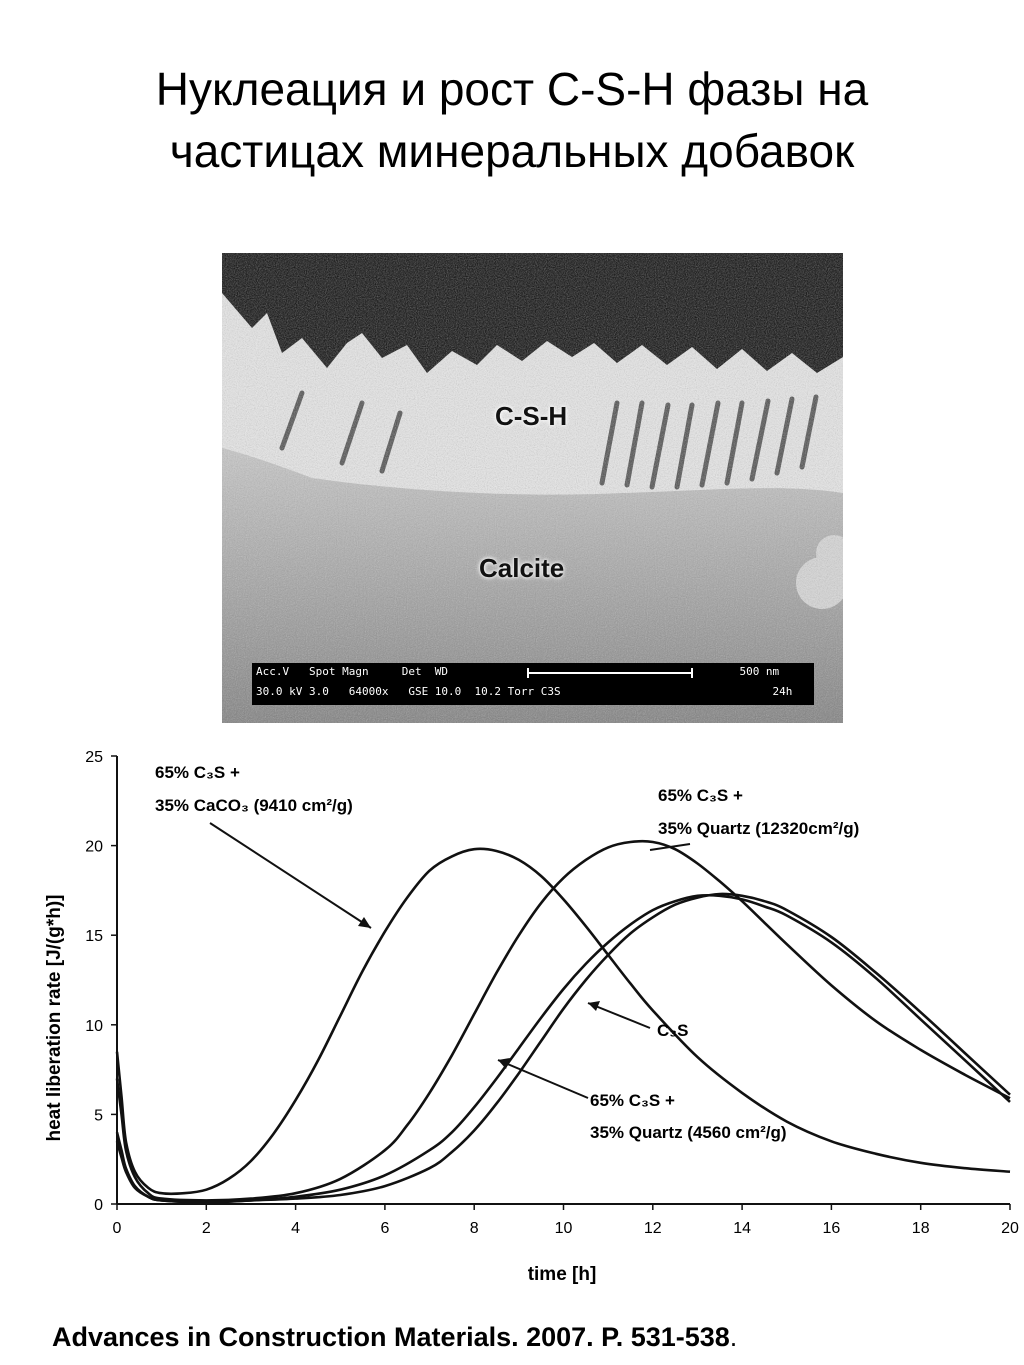 This screenshot has height=1365, width=1024. I want to click on y-tick-label-2: 10, so click(94, 1026).